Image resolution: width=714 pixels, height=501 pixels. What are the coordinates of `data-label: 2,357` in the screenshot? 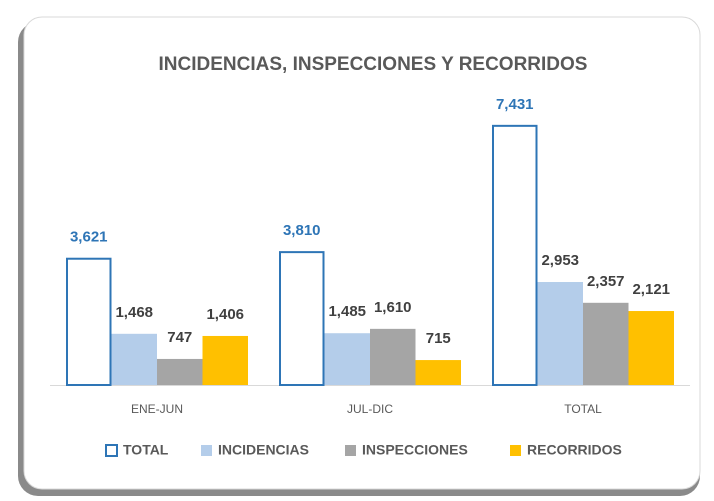 It's located at (606, 281).